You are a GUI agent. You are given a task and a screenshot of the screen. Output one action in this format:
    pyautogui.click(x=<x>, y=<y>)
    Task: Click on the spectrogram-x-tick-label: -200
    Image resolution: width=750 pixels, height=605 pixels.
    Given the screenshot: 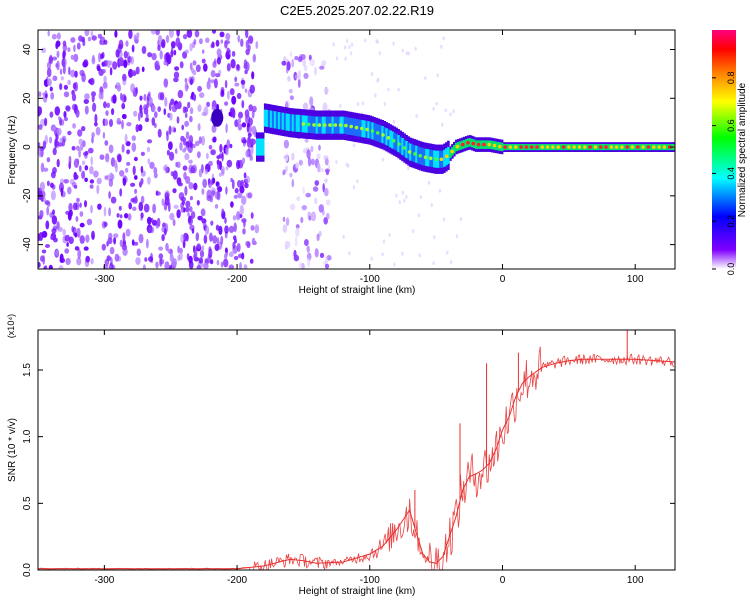 What is the action you would take?
    pyautogui.click(x=237, y=279)
    